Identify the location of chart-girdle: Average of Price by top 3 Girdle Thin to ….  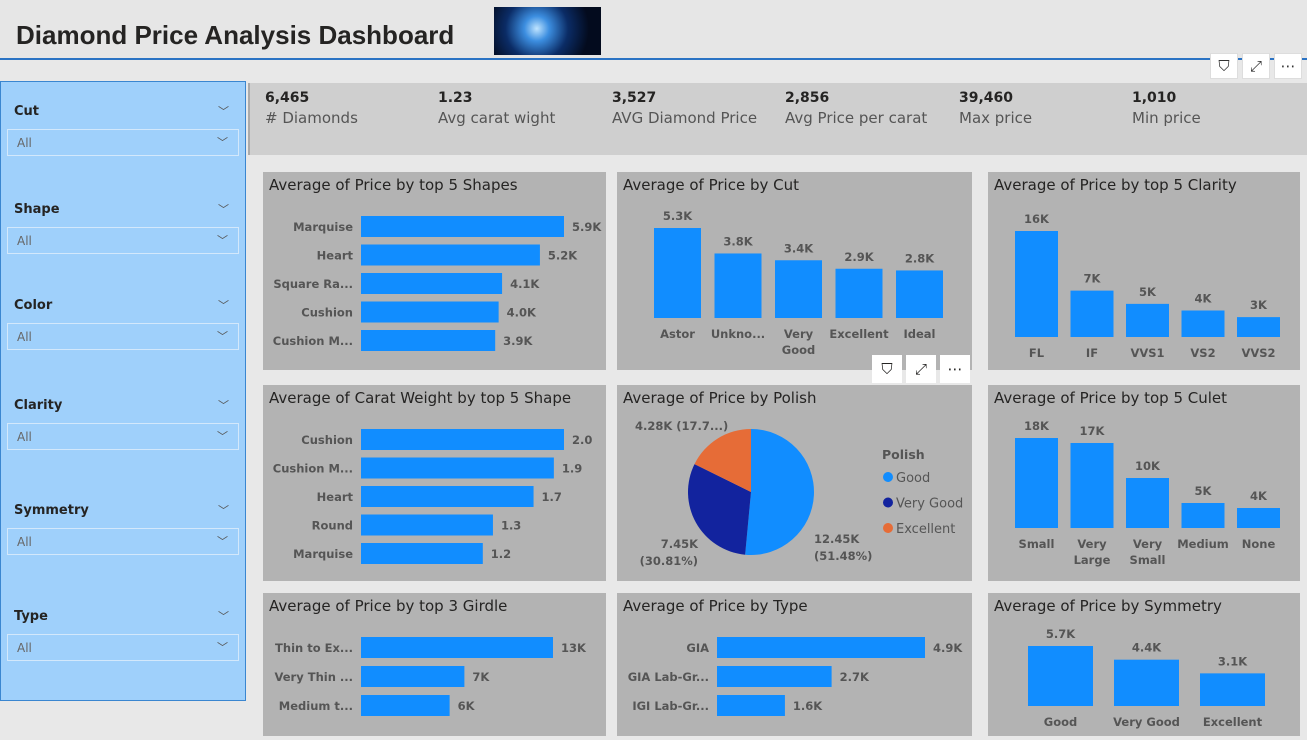
(434, 664).